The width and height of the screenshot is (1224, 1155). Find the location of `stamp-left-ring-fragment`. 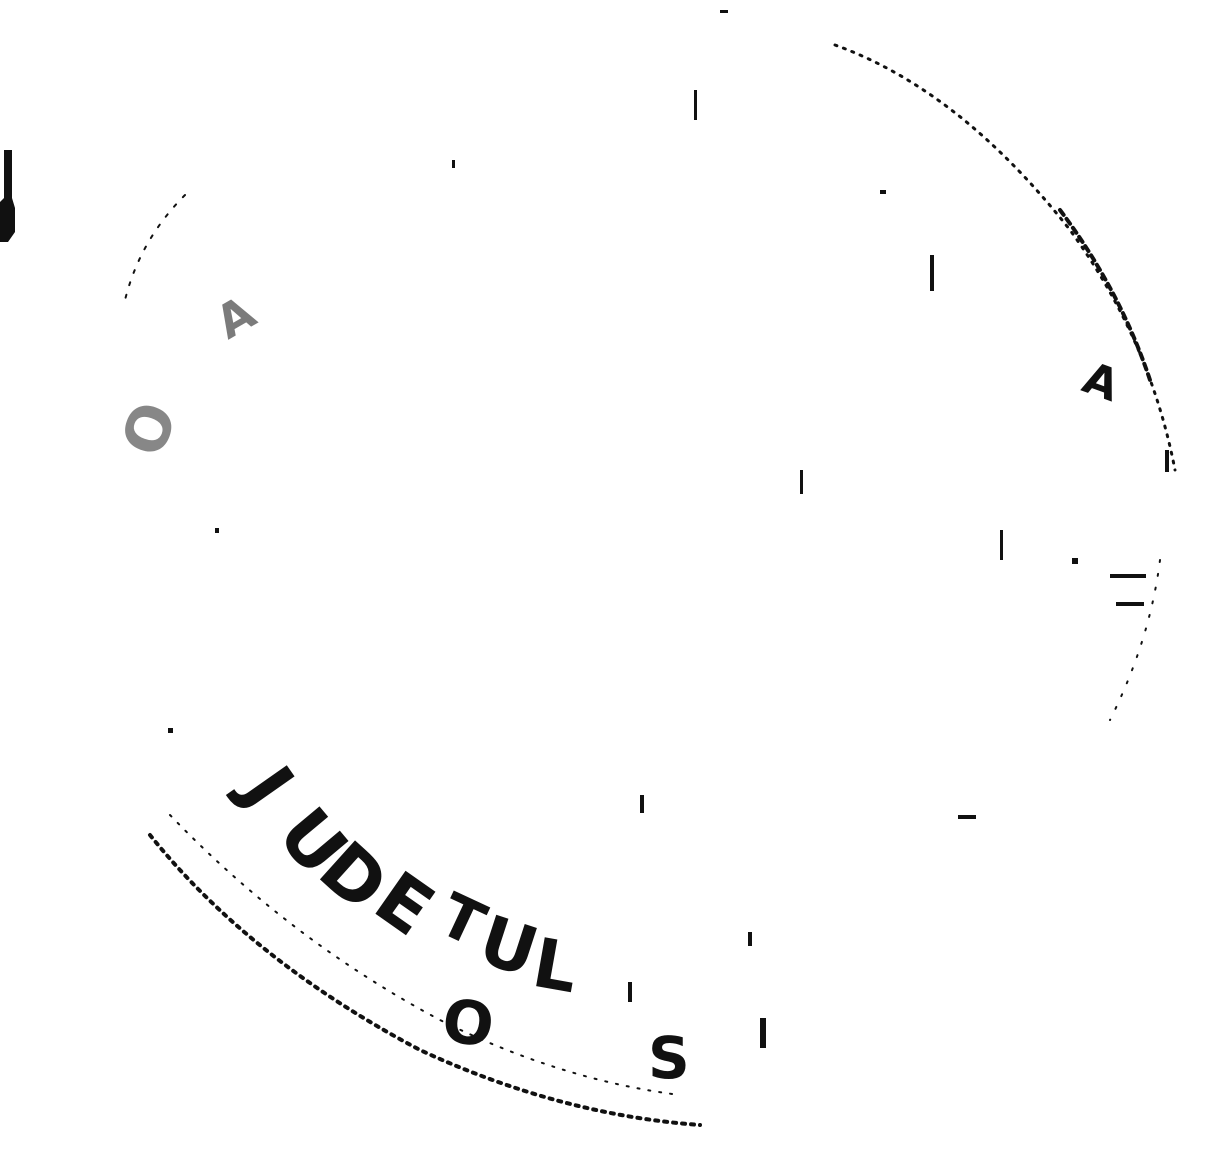

stamp-left-ring-fragment is located at coordinates (155, 247).